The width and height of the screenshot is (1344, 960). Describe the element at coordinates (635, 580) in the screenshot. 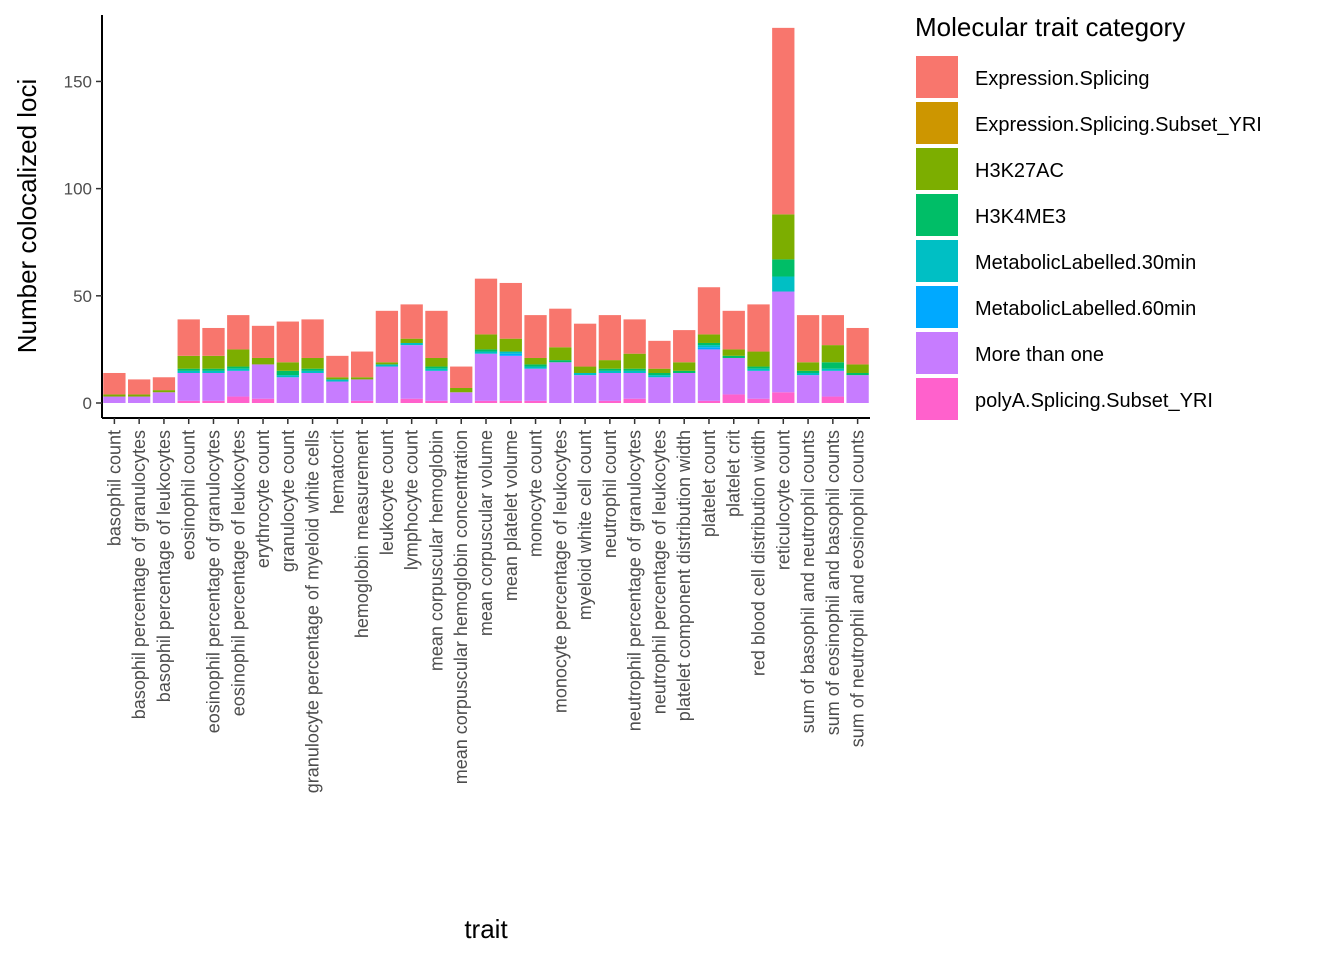

I see `x-tick-label: neutrophil percentage of granulocytes` at that location.